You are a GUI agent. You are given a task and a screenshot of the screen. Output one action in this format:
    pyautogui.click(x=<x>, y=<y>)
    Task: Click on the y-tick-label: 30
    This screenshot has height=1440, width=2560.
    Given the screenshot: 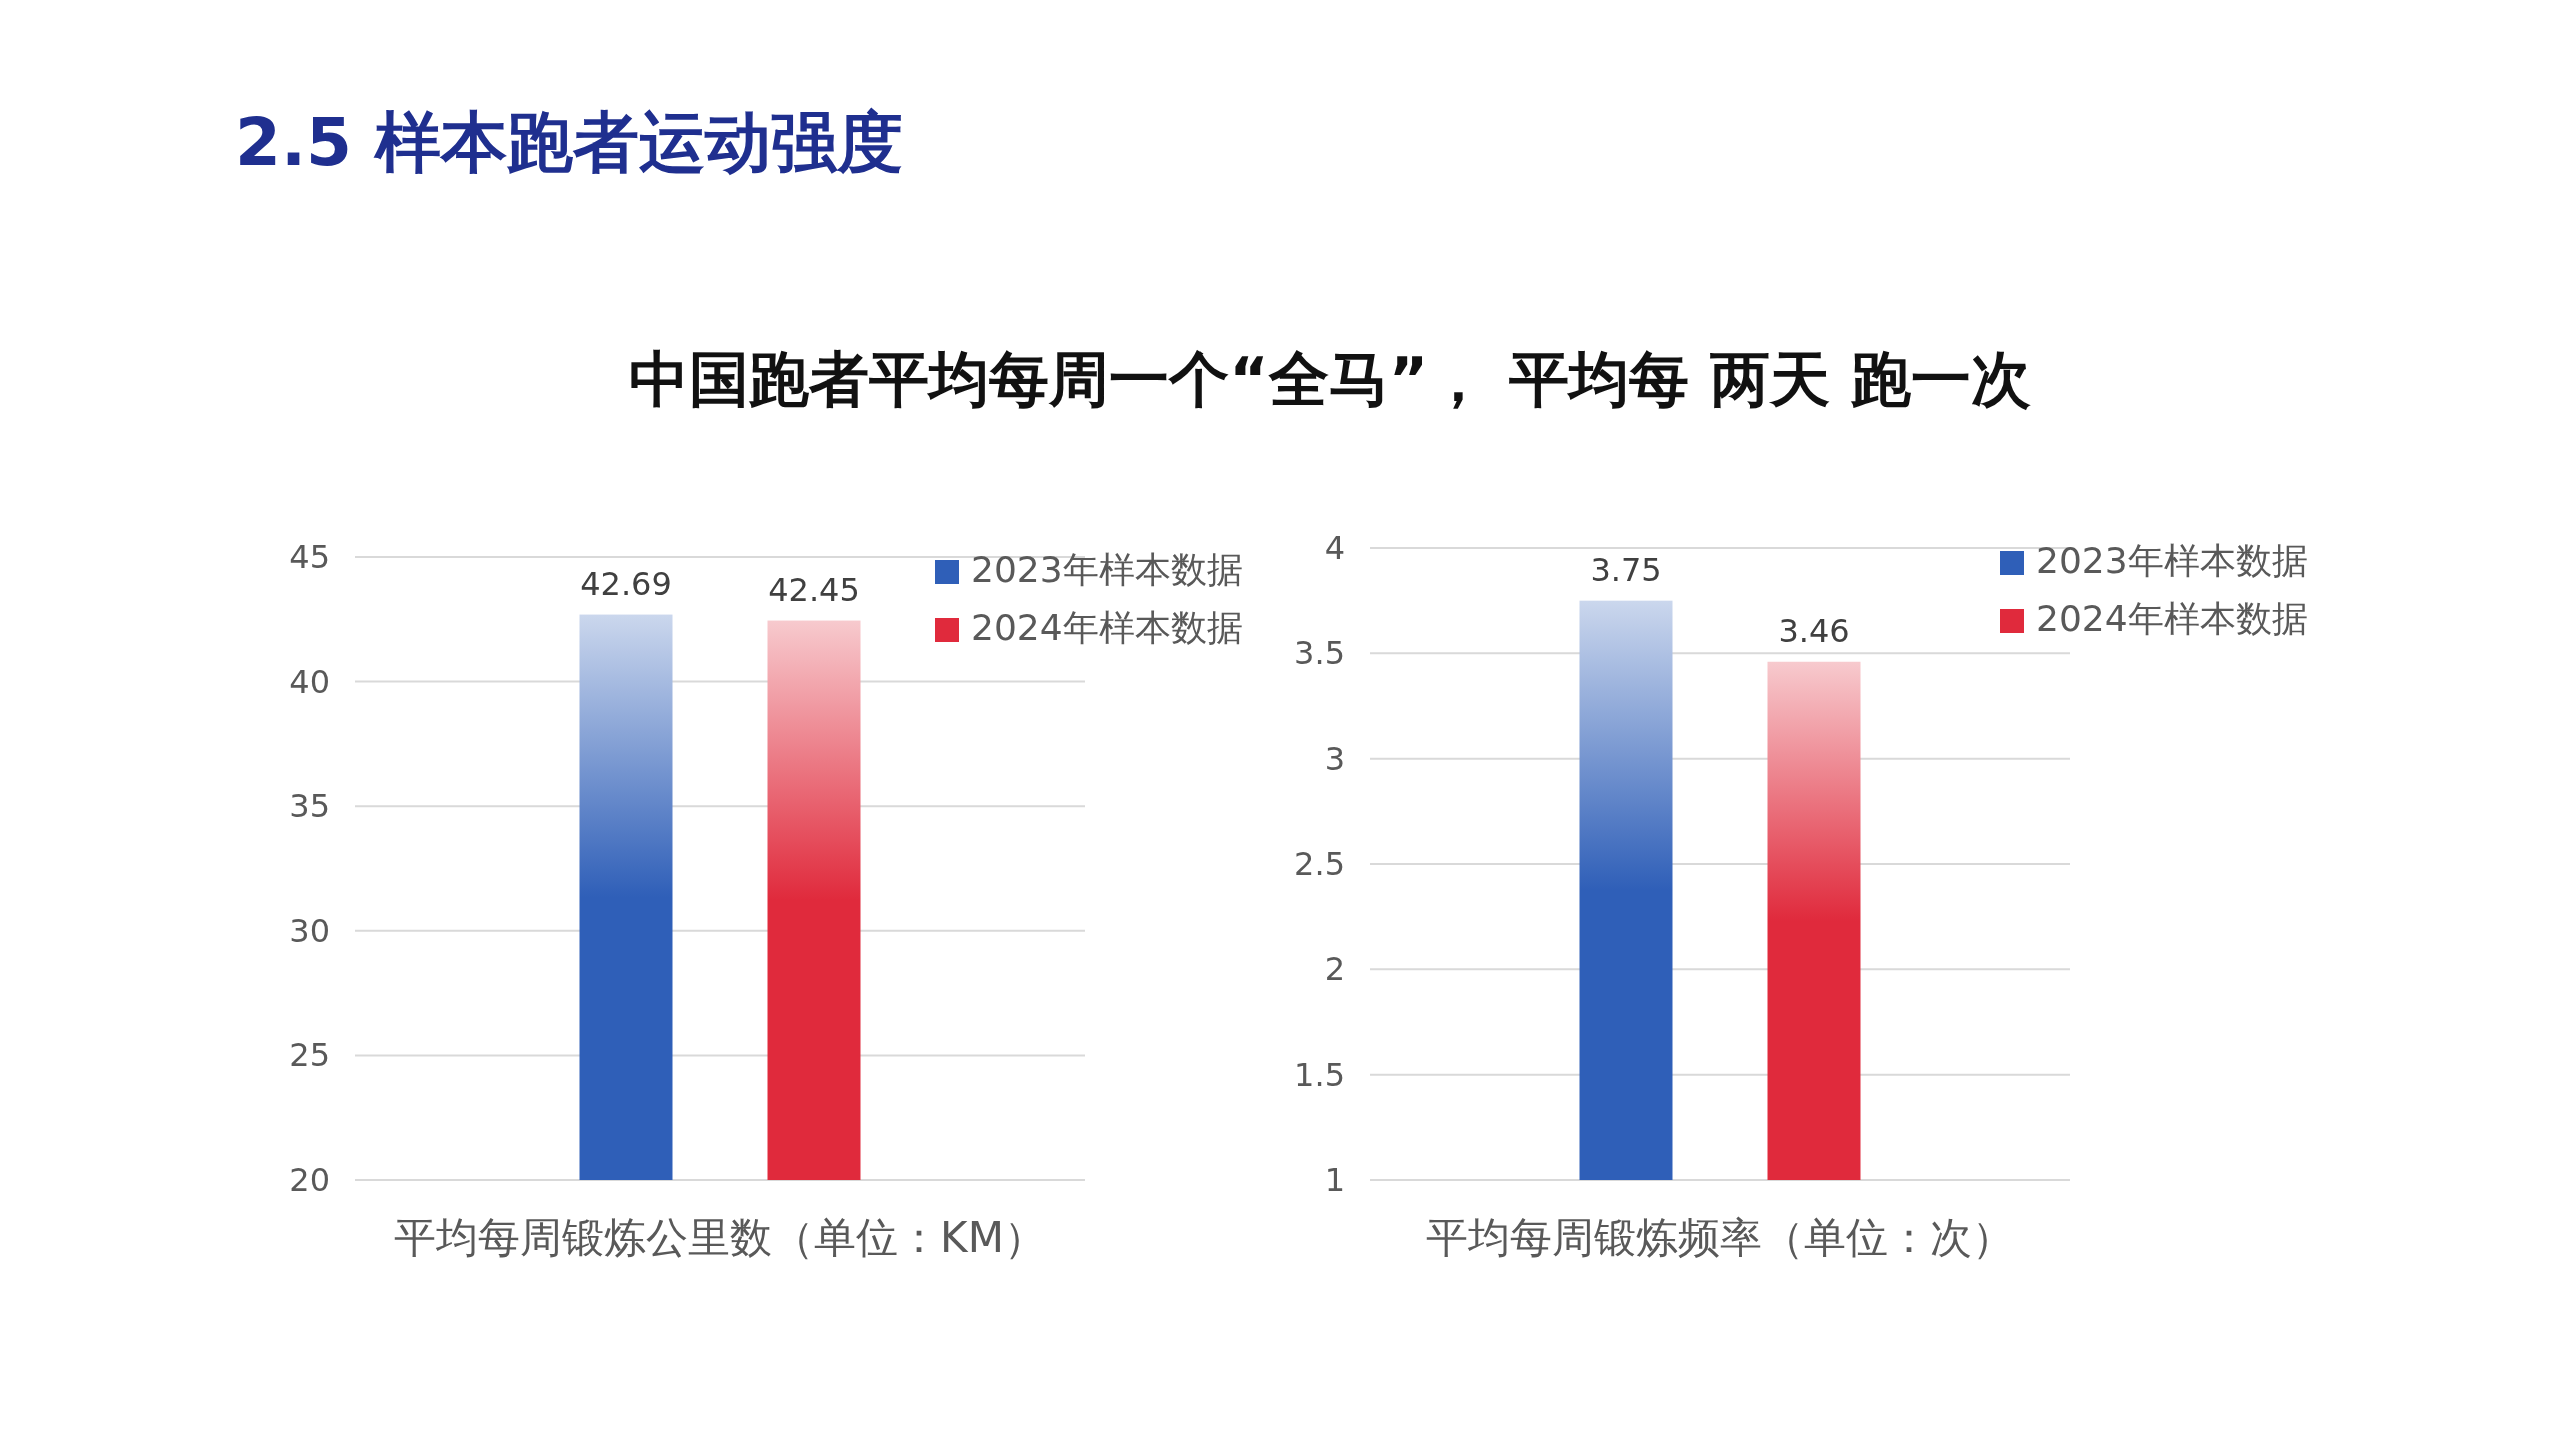 What is the action you would take?
    pyautogui.click(x=309, y=930)
    